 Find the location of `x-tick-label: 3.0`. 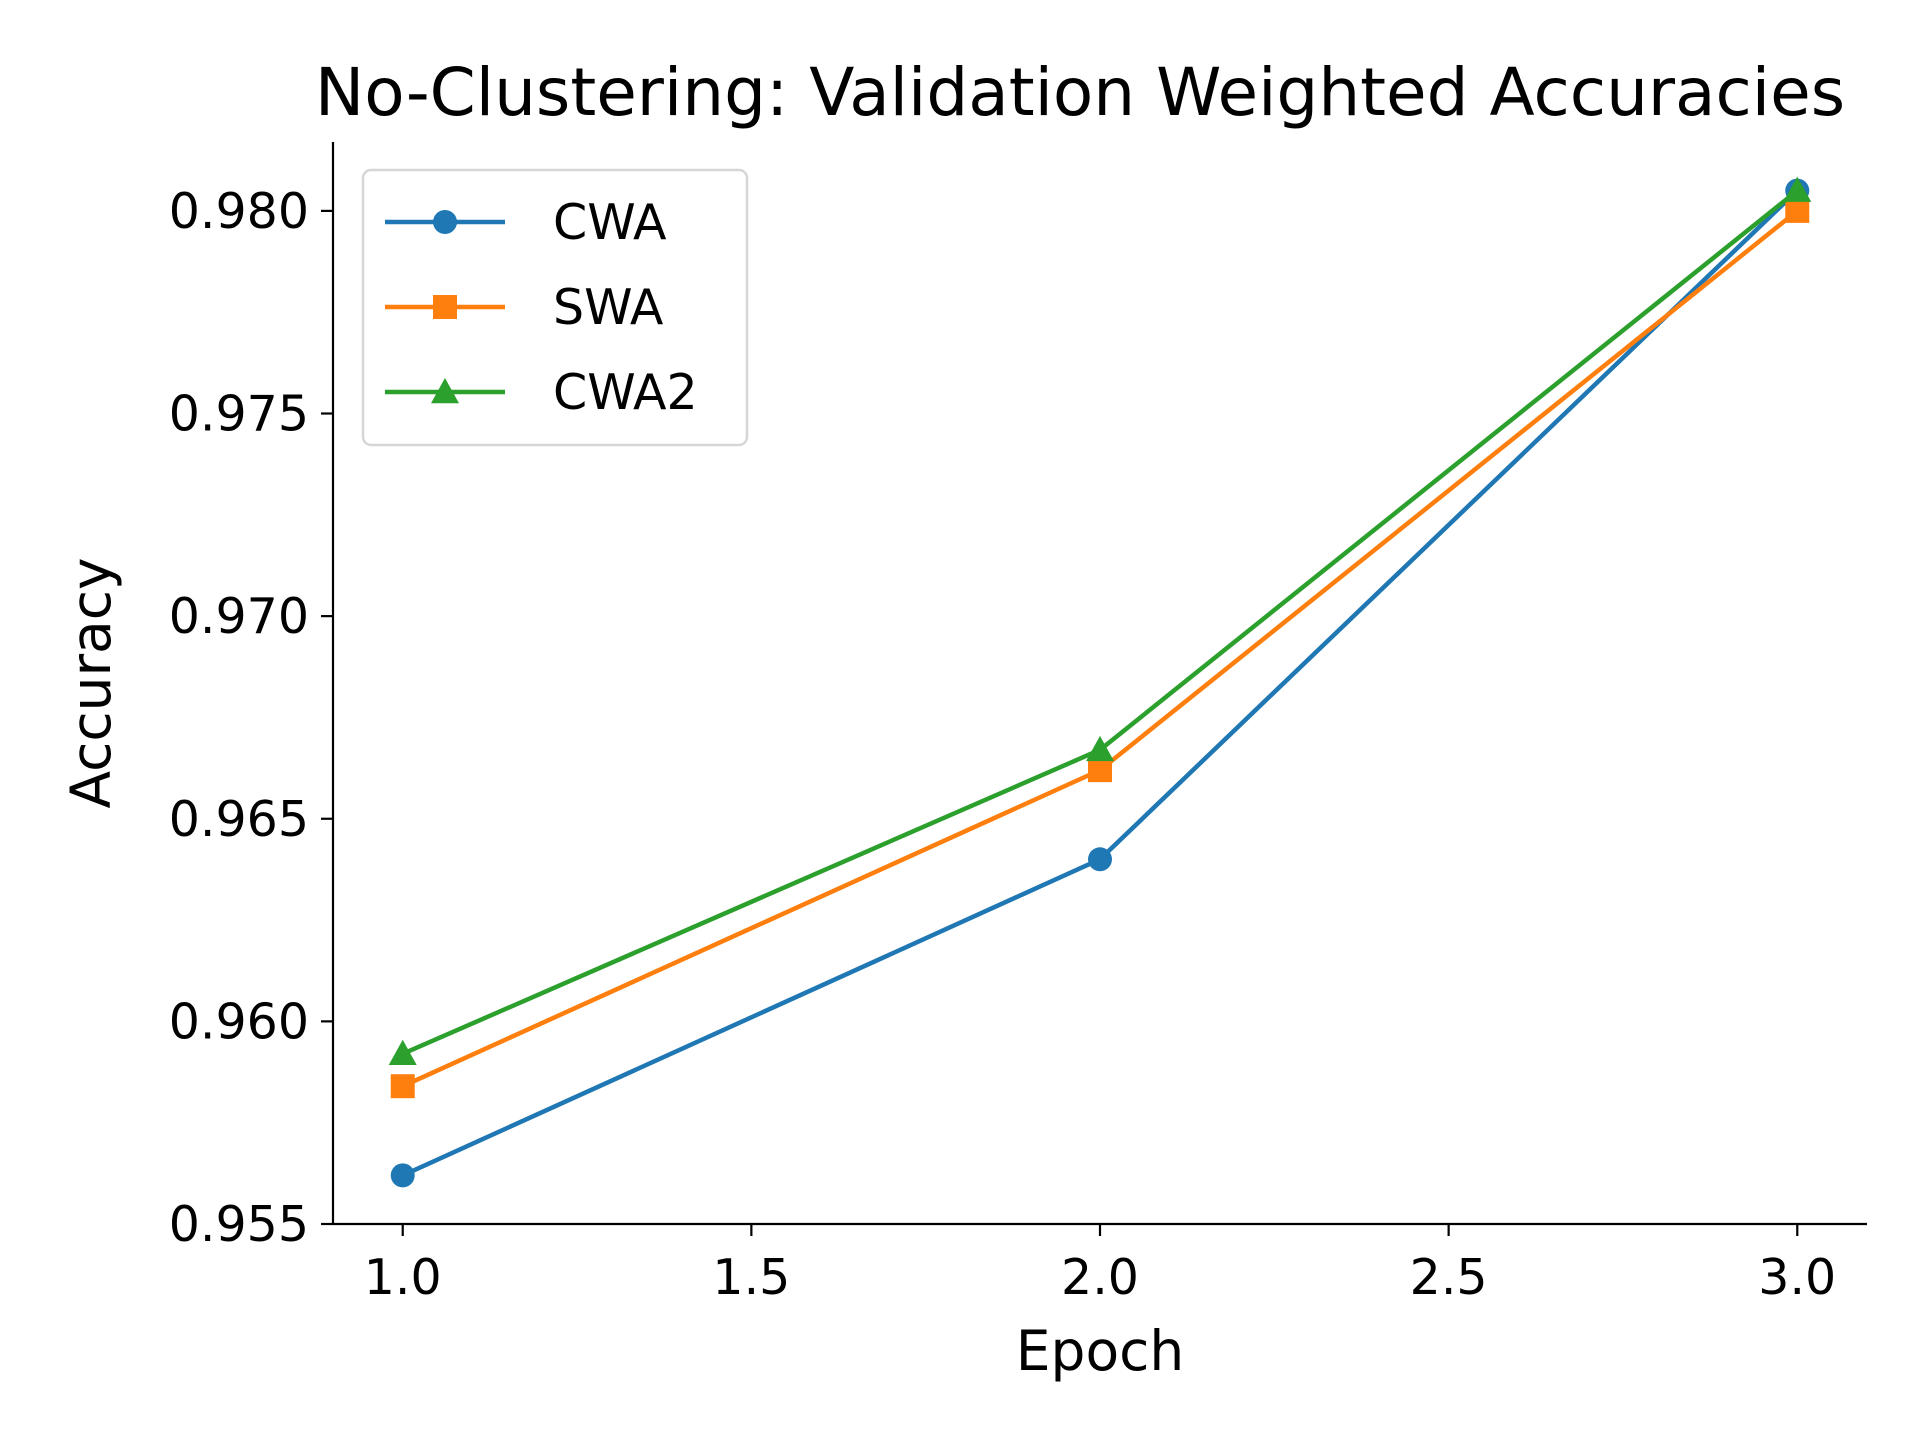

x-tick-label: 3.0 is located at coordinates (1797, 1277).